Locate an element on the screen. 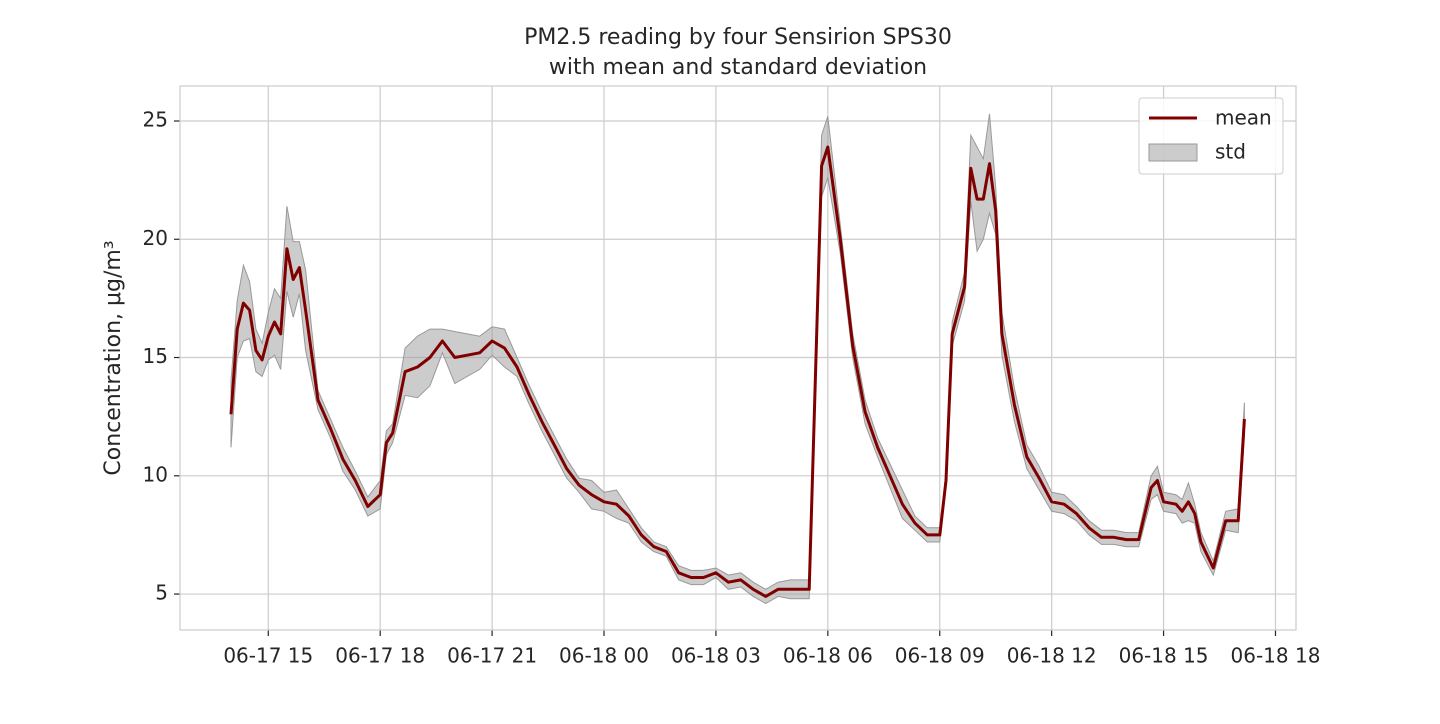 This screenshot has height=724, width=1440. legend-patch is located at coordinates (1173, 152).